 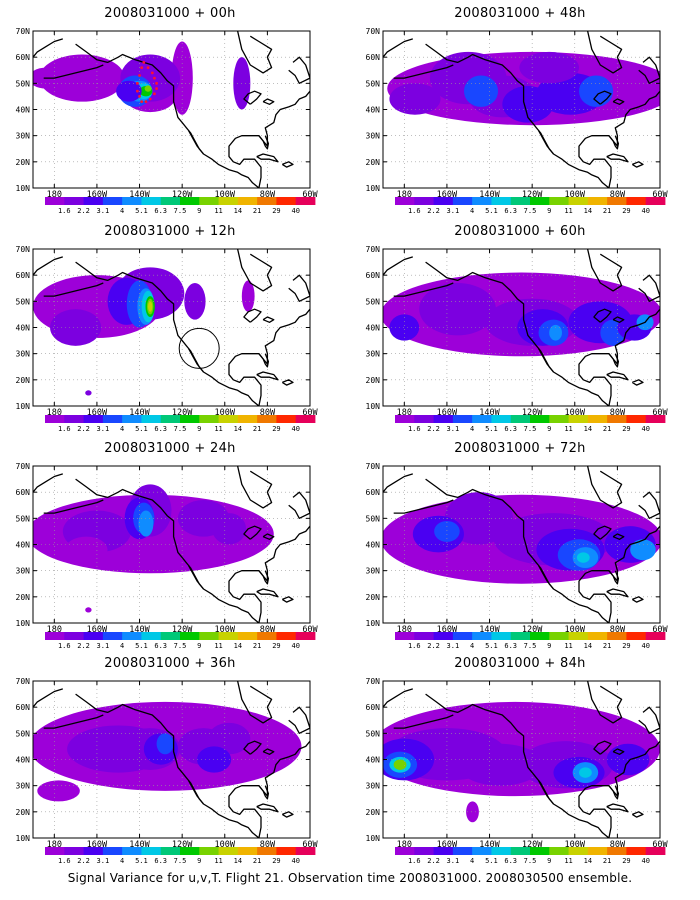 I want to click on lat-label: 30N, so click(x=23, y=136).